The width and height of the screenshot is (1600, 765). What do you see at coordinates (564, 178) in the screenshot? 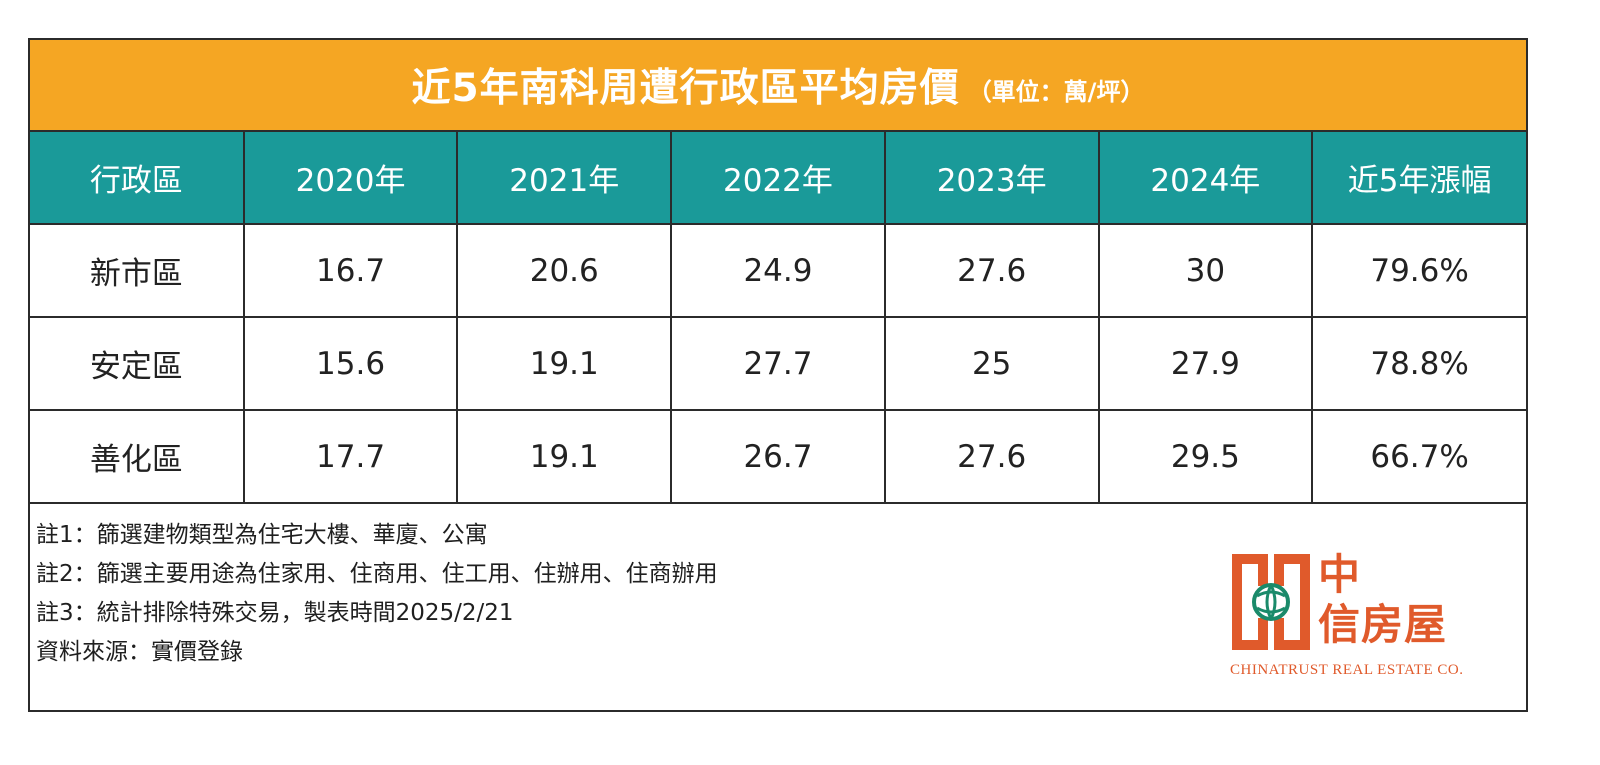
I see `column-header-2021: 2021年` at bounding box center [564, 178].